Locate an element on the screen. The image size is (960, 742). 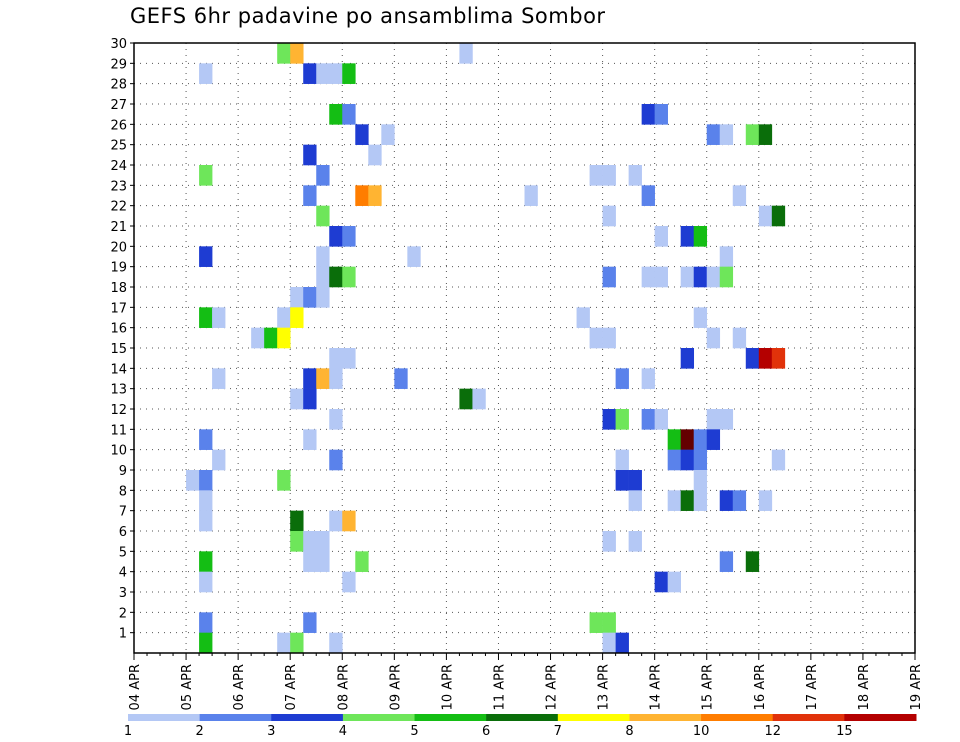
x-tick-label: 04 APR is located at coordinates (135, 687).